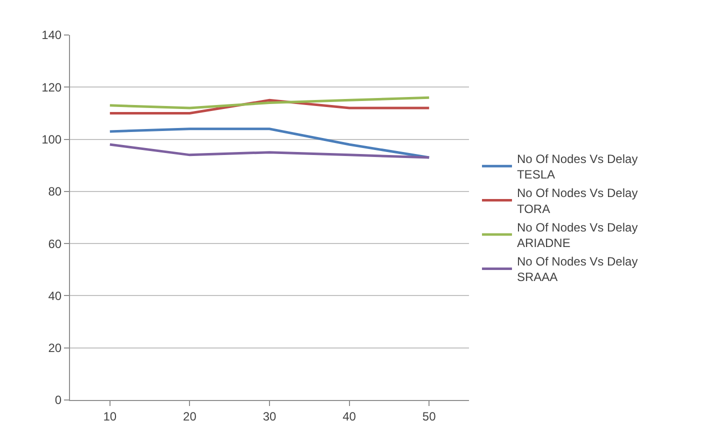 This screenshot has width=719, height=440. What do you see at coordinates (52, 139) in the screenshot?
I see `y-tick-label: 100` at bounding box center [52, 139].